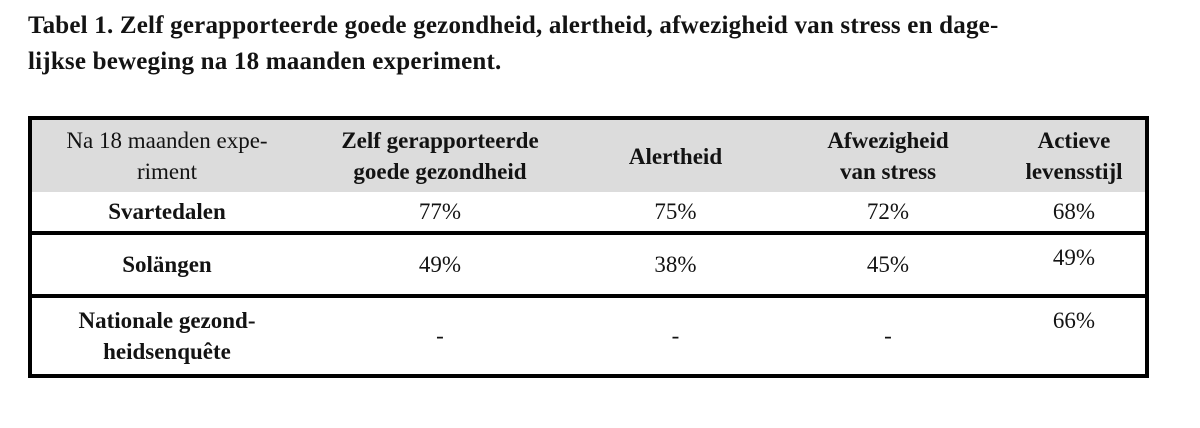 The image size is (1200, 428). Describe the element at coordinates (167, 264) in the screenshot. I see `row-label-solangen: Solängen` at that location.